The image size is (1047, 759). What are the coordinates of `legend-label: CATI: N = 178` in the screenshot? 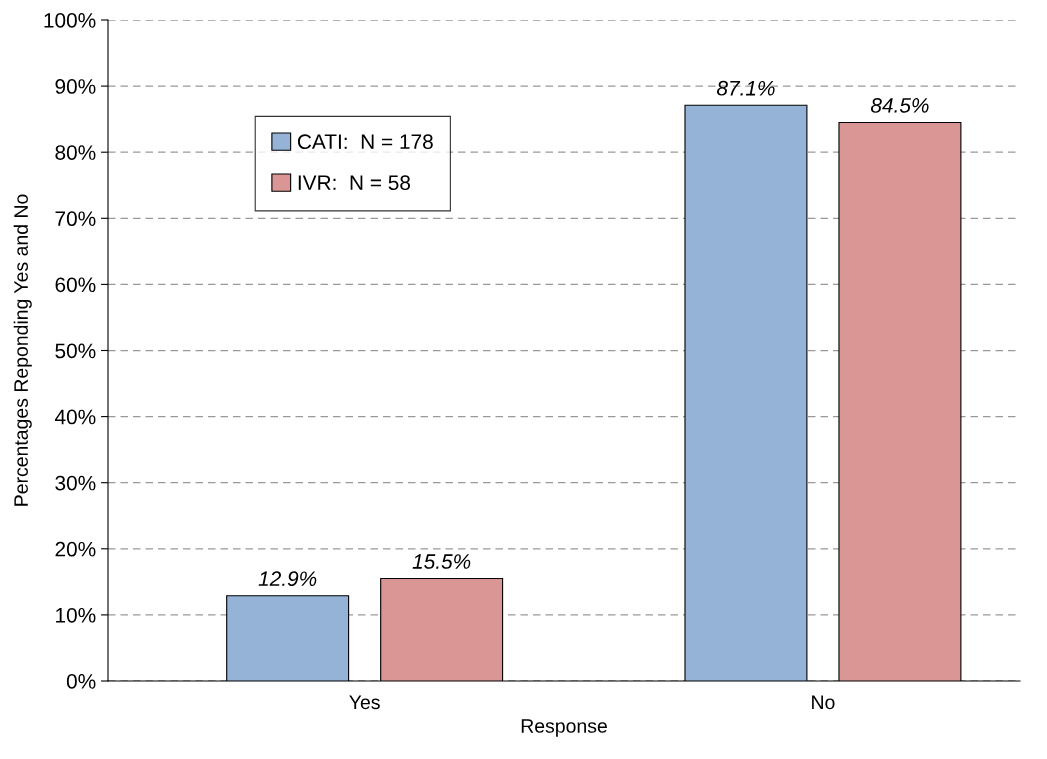 It's located at (365, 142).